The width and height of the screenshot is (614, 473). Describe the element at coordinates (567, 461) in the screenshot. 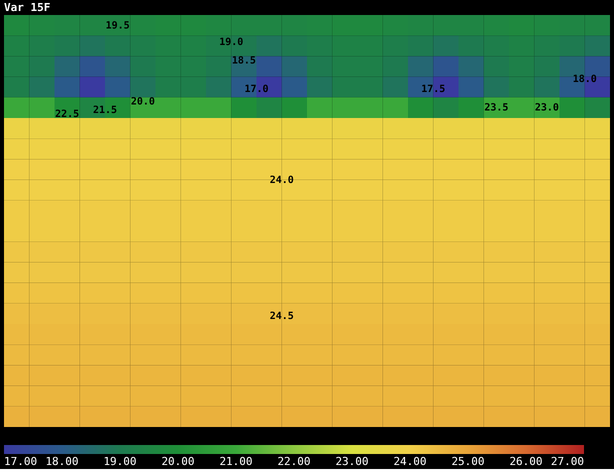

I see `color-bar-label: 27.00` at that location.